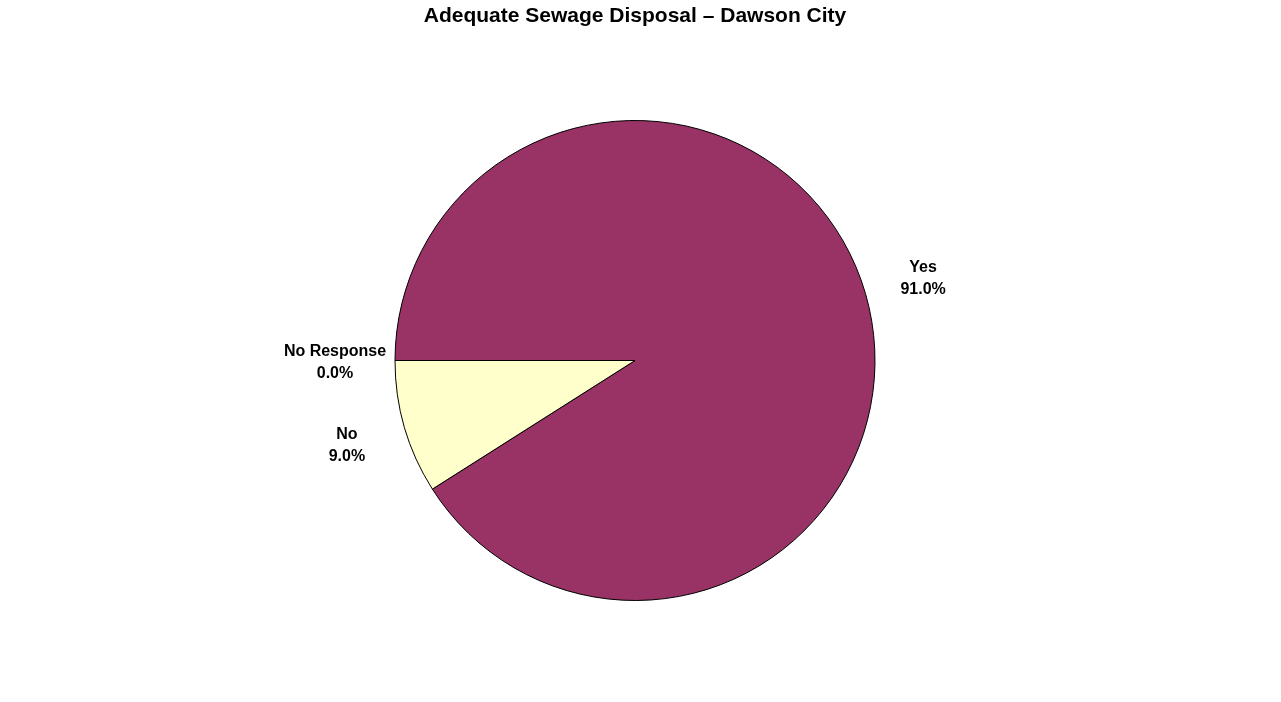 Image resolution: width=1281 pixels, height=702 pixels. Describe the element at coordinates (635, 14) in the screenshot. I see `chart-title: Adequate Sewage Disposal – Dawson City` at that location.